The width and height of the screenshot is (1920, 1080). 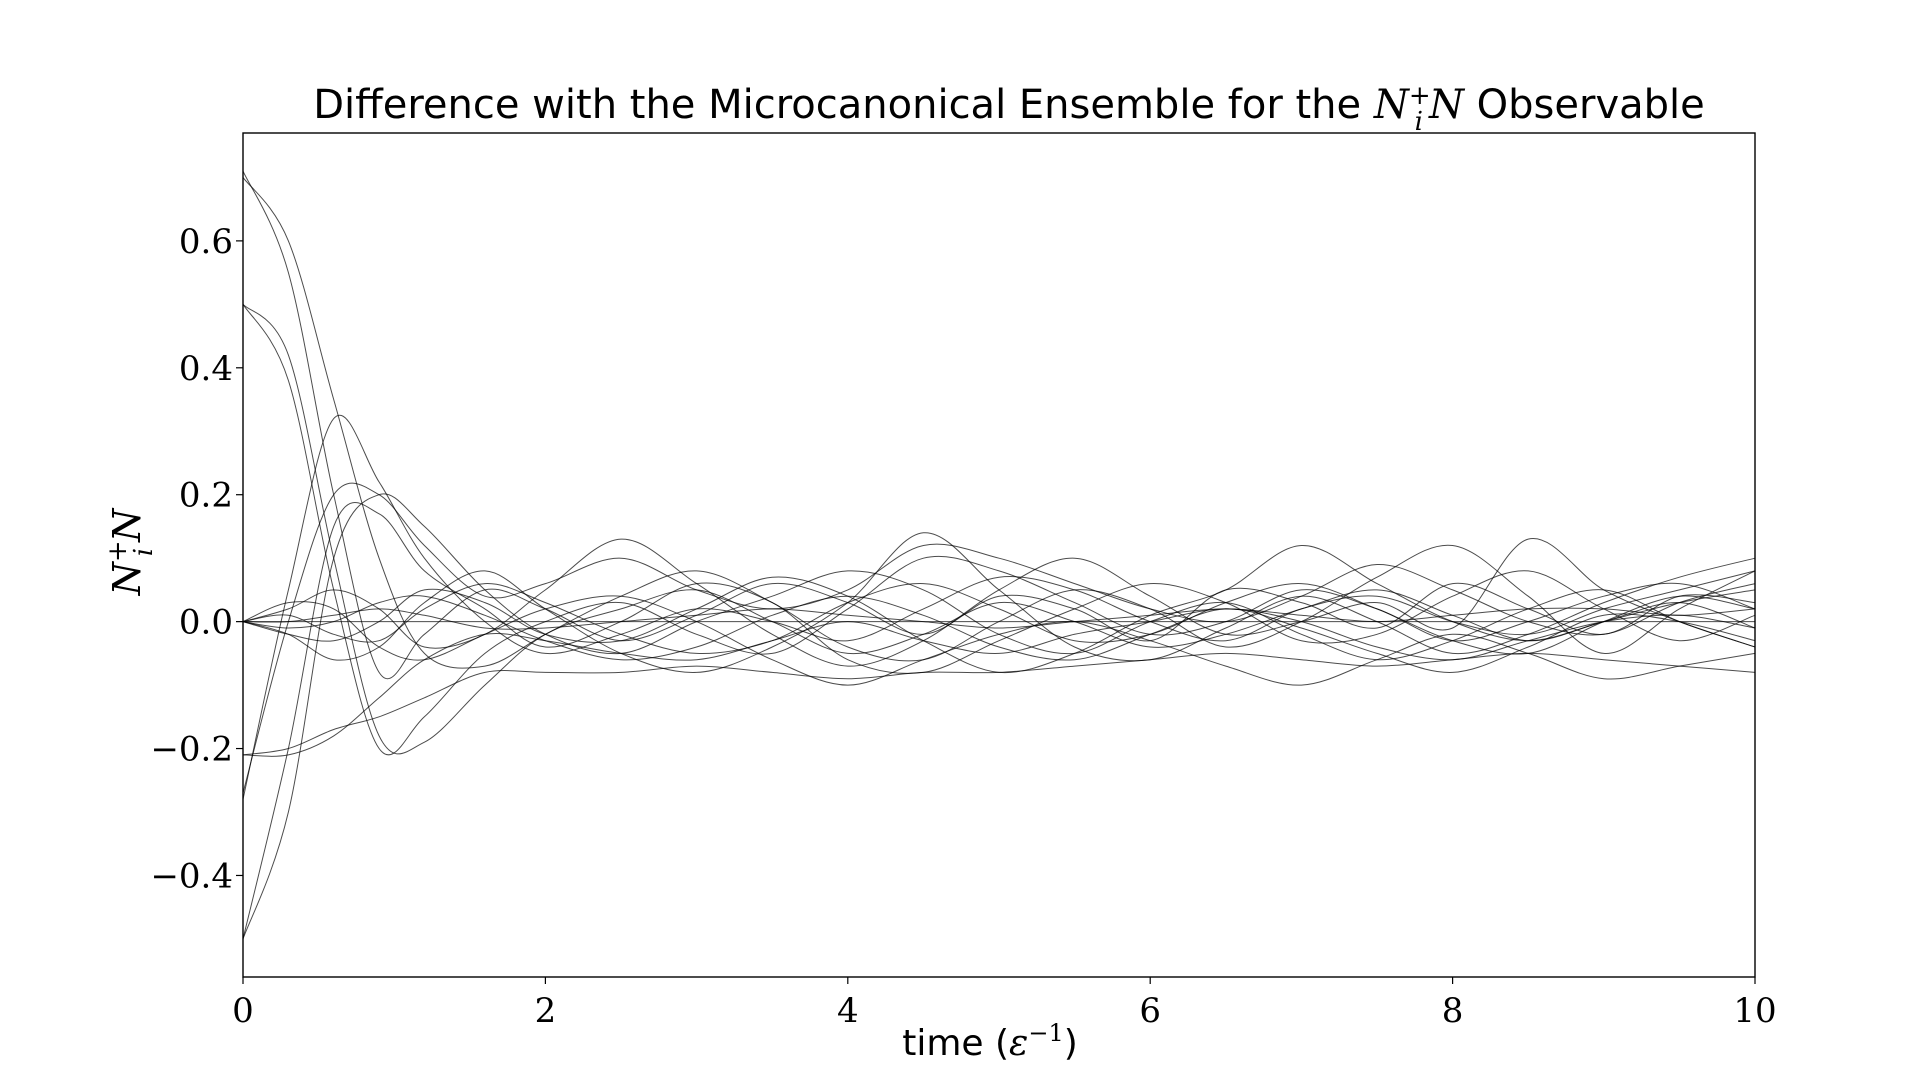 What do you see at coordinates (118, 551) in the screenshot?
I see `y-axis-label-sup: +` at bounding box center [118, 551].